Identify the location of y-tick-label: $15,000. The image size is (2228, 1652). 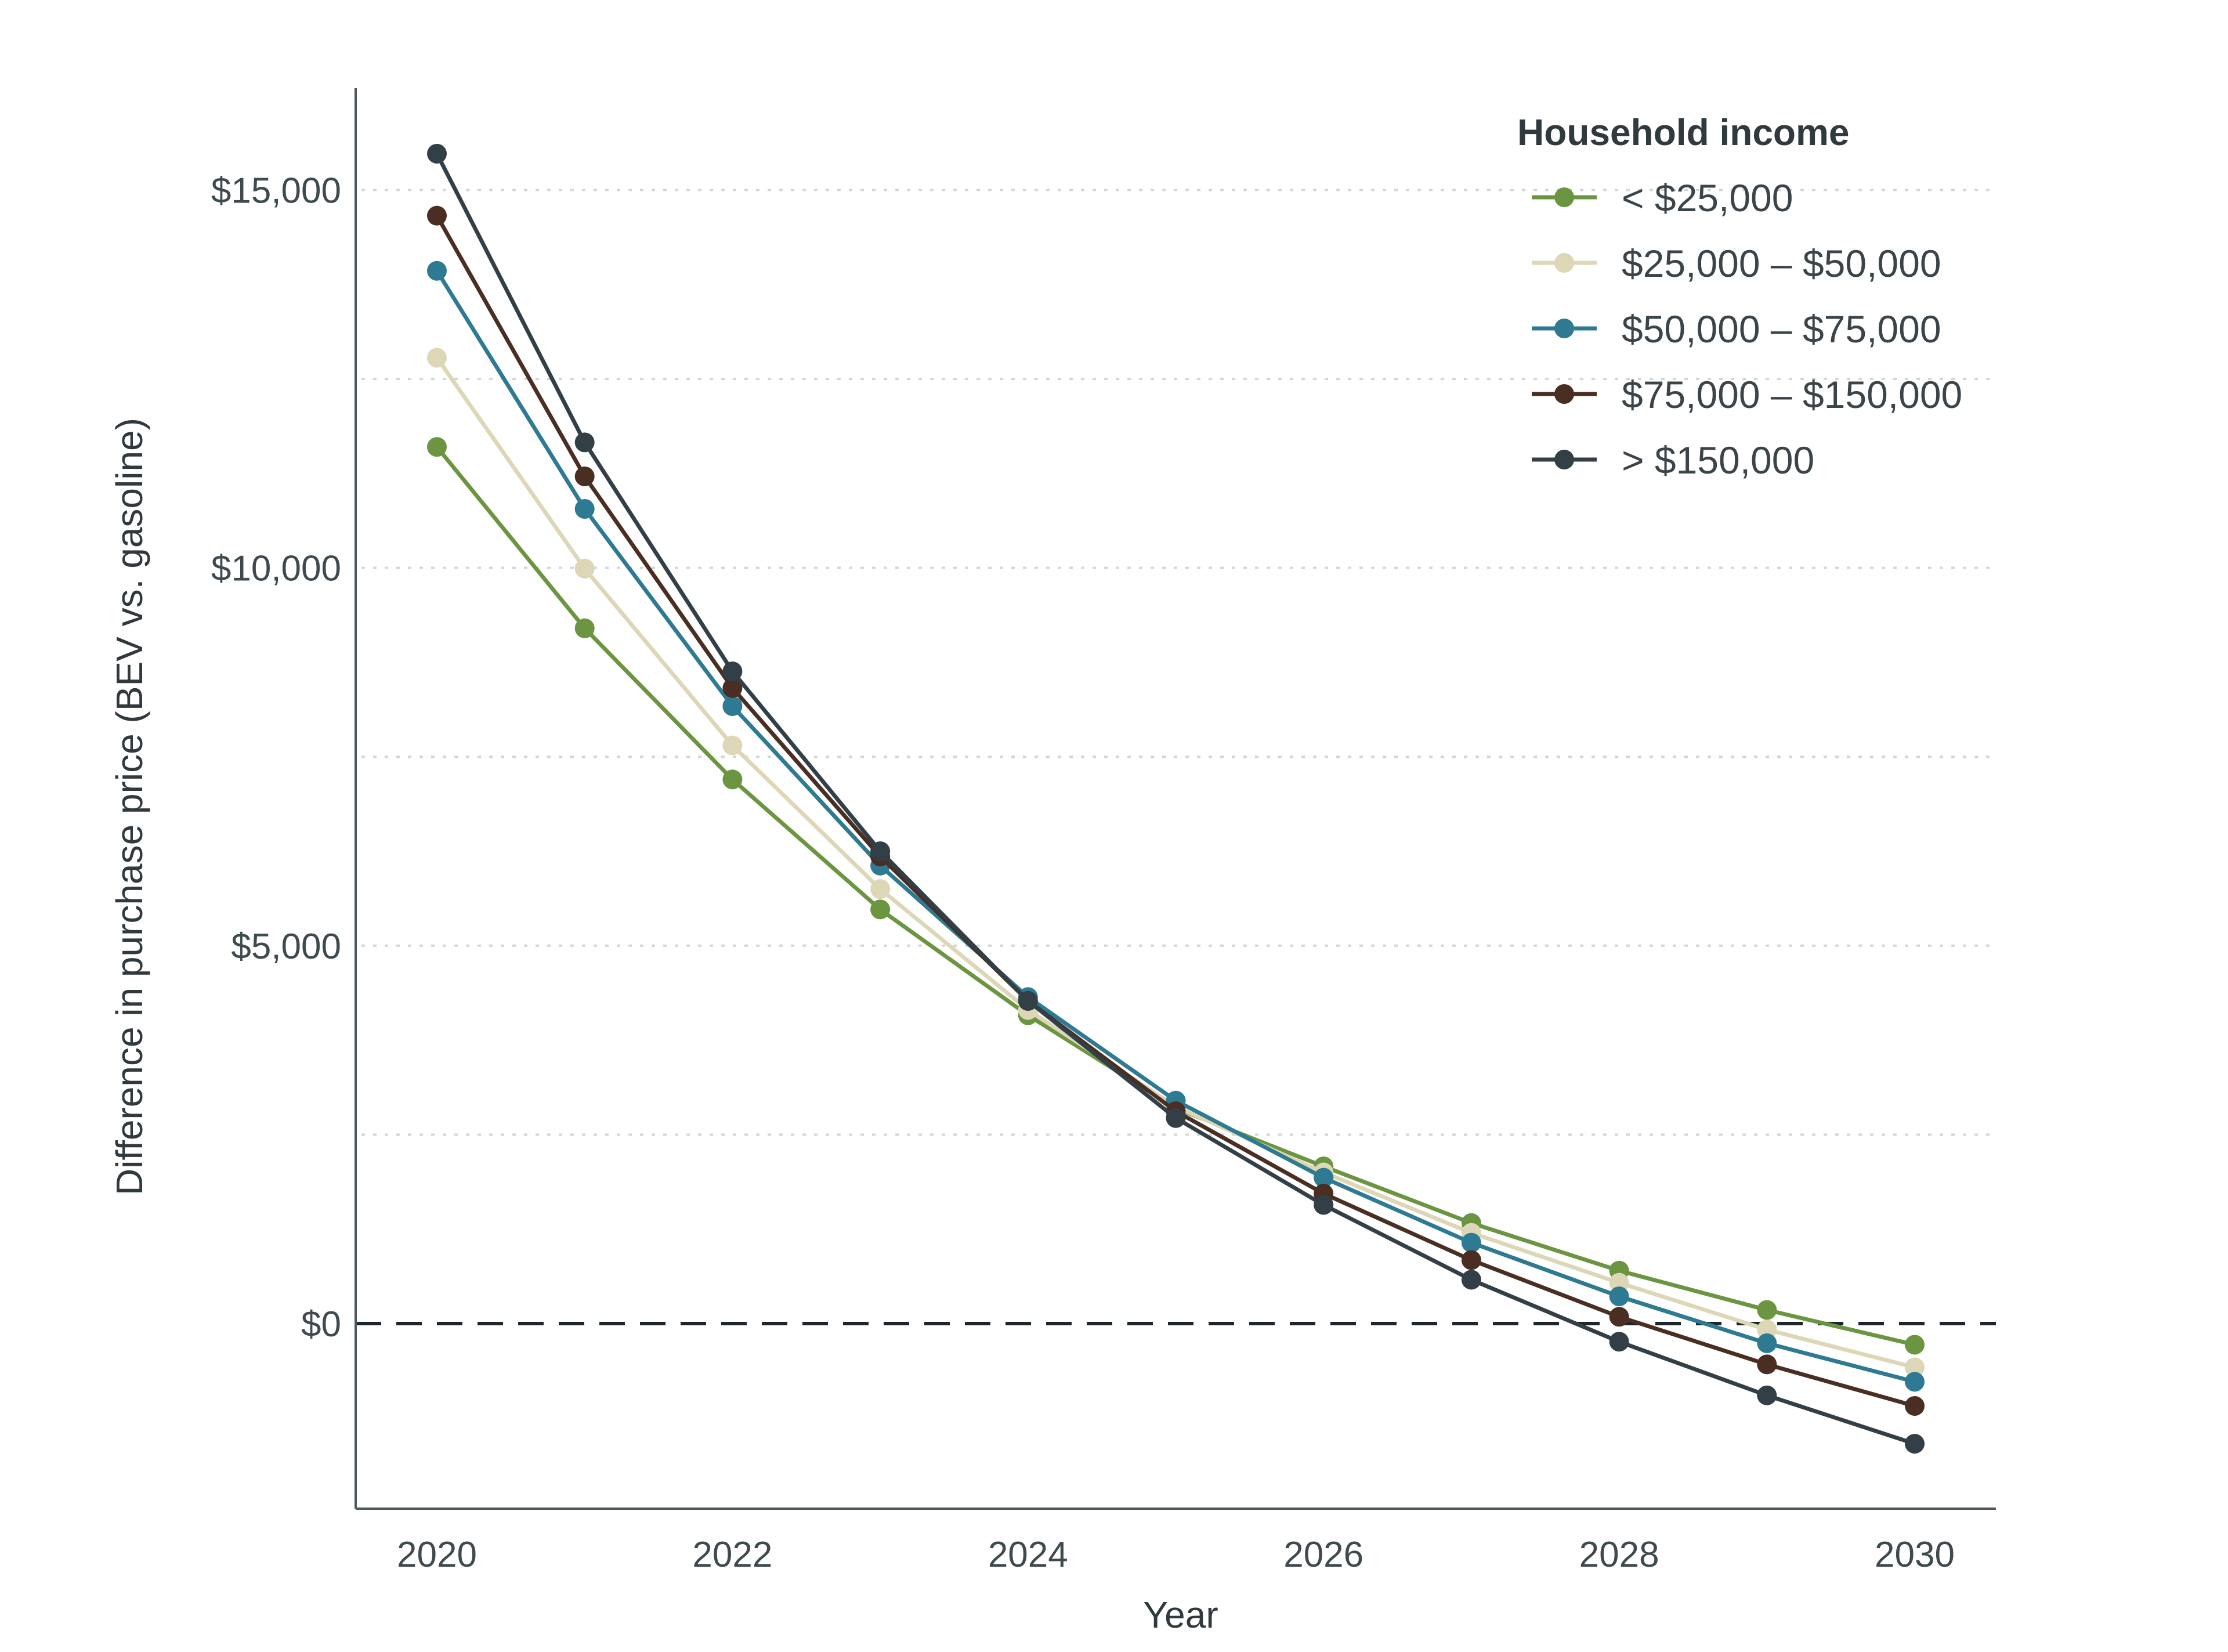
(276, 191).